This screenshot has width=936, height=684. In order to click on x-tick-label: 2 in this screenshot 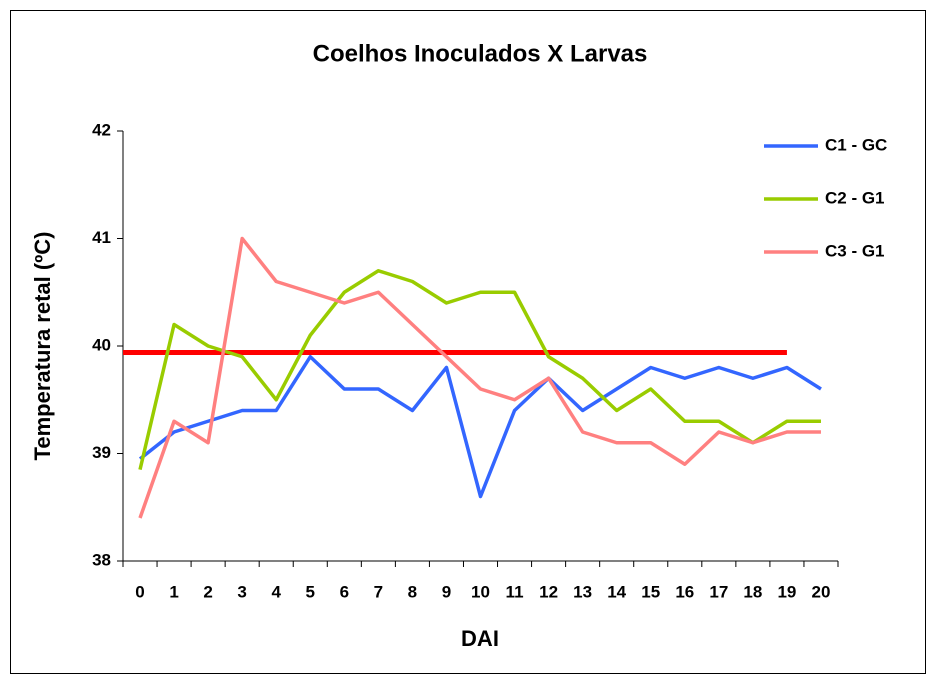, I will do `click(207, 591)`.